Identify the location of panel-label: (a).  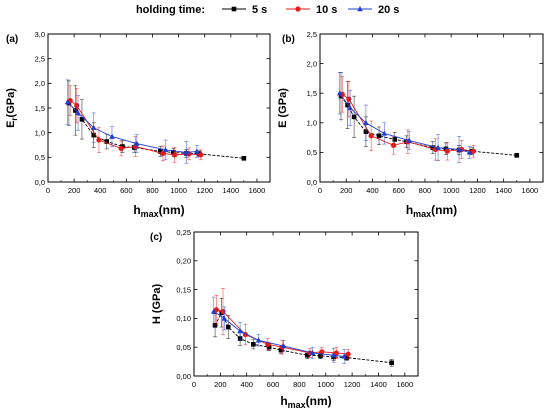
(12, 39).